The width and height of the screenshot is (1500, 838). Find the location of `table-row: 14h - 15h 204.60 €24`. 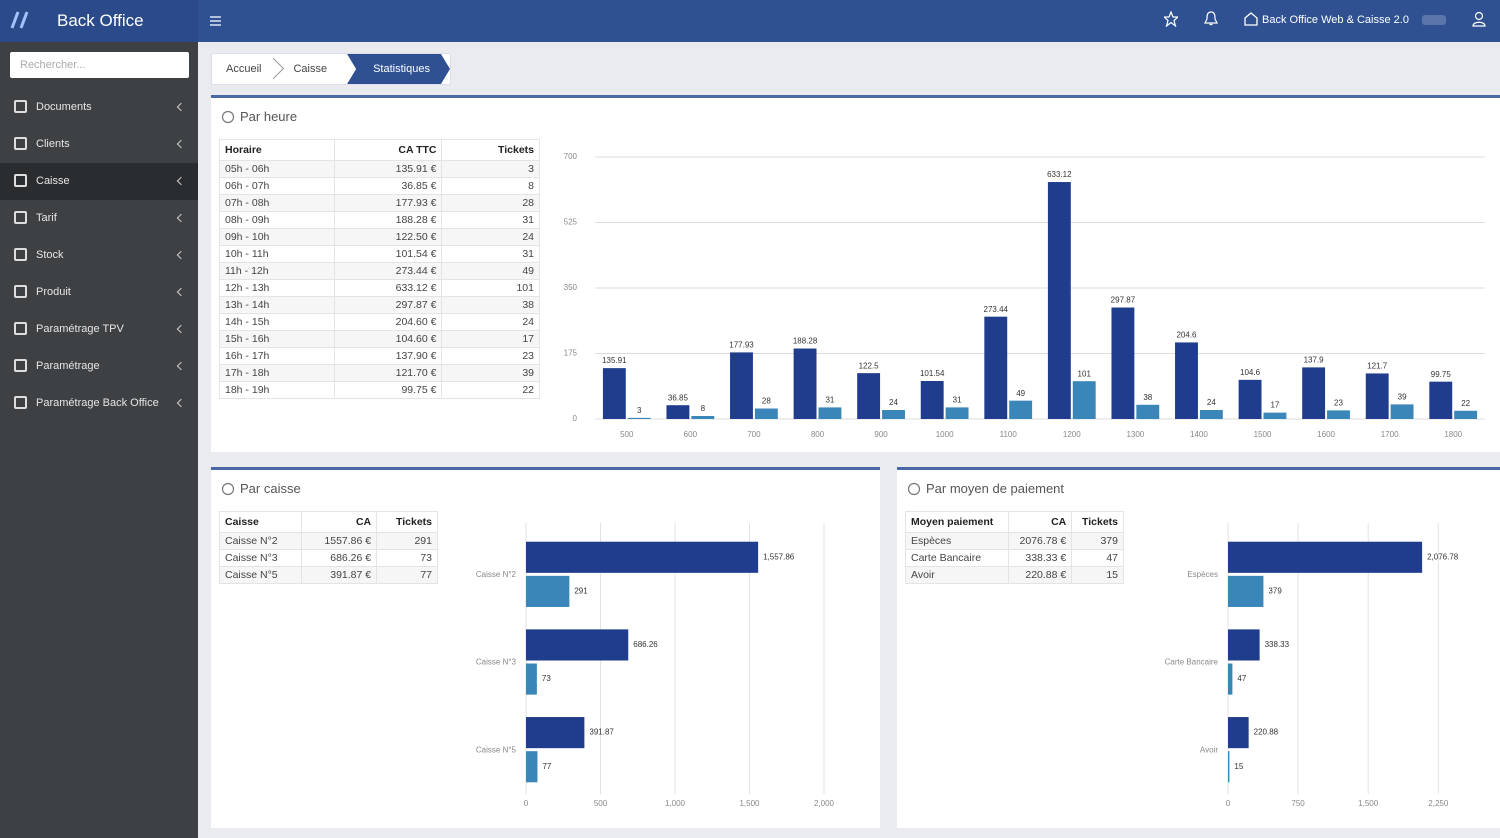

table-row: 14h - 15h 204.60 €24 is located at coordinates (379, 322).